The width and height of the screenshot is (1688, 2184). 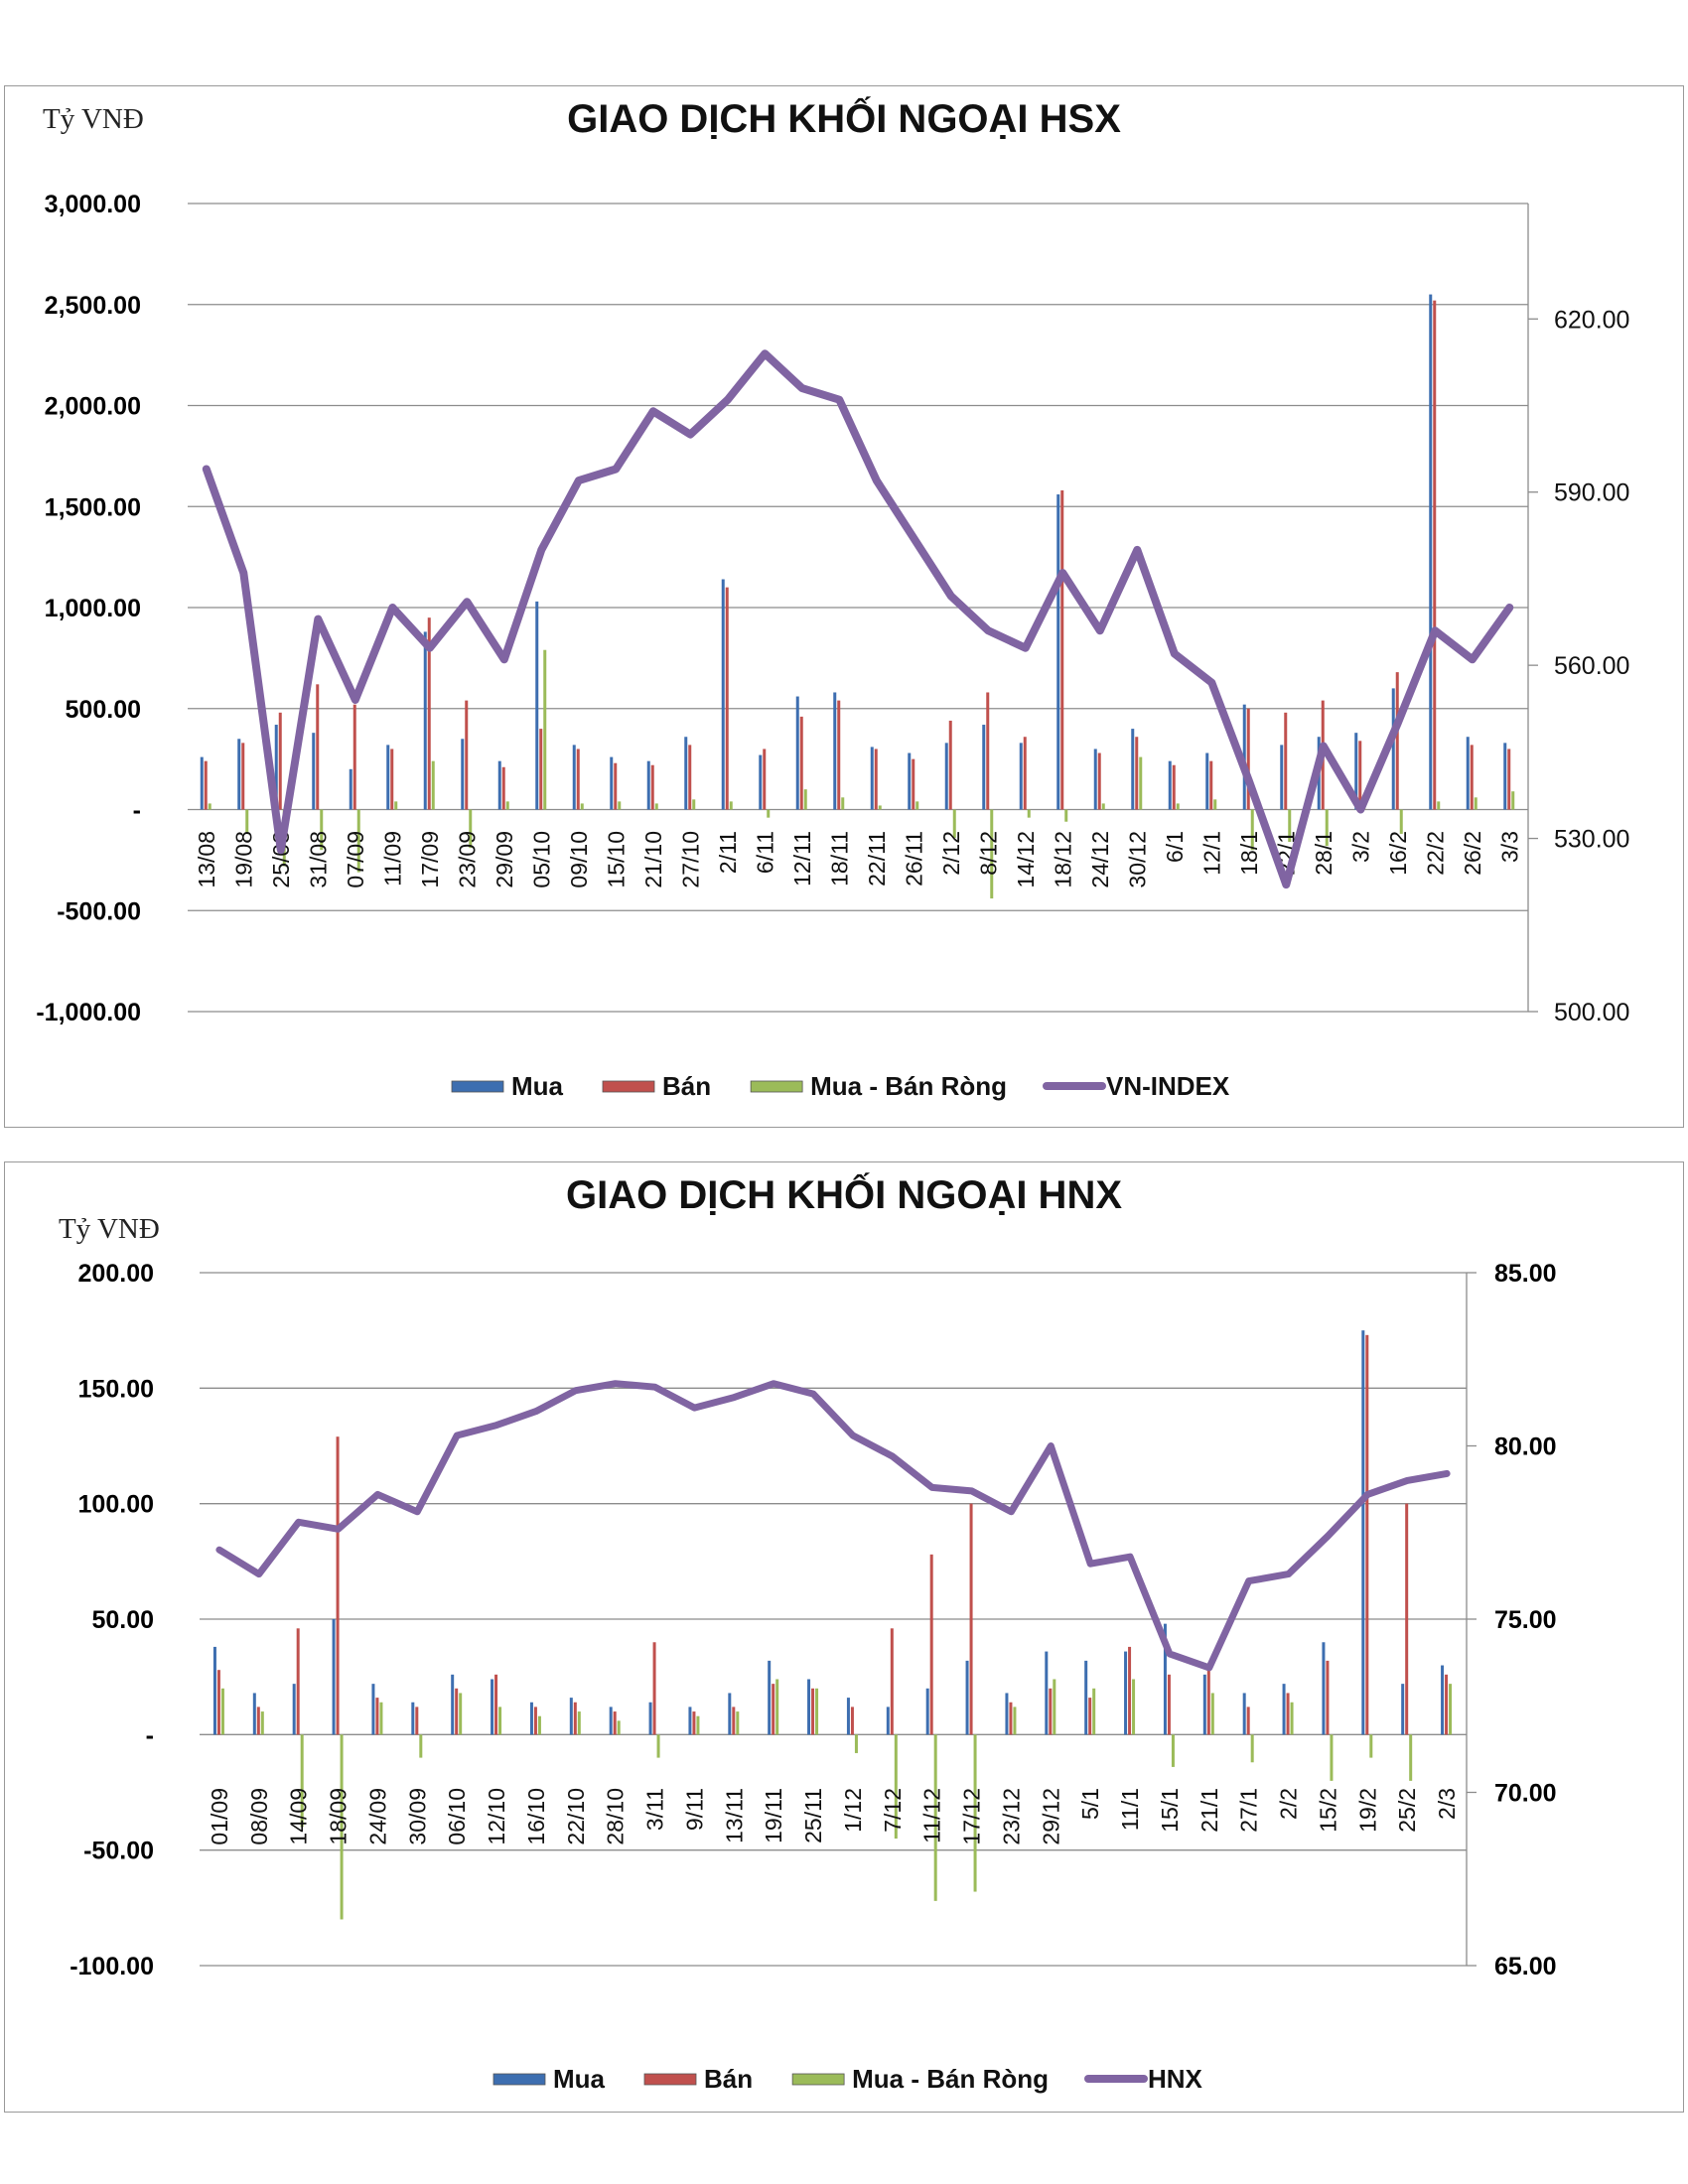 What do you see at coordinates (694, 1809) in the screenshot?
I see `hnx-x-tick-label: 9/11` at bounding box center [694, 1809].